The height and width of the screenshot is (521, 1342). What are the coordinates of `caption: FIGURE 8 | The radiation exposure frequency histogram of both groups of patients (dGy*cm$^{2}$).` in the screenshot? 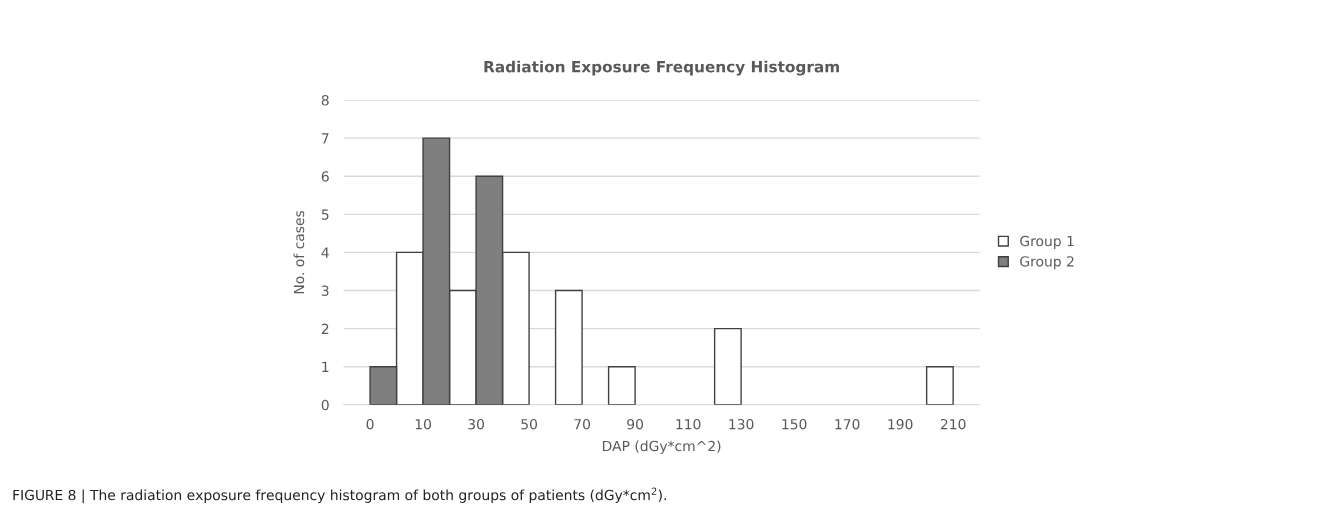 It's located at (339, 495).